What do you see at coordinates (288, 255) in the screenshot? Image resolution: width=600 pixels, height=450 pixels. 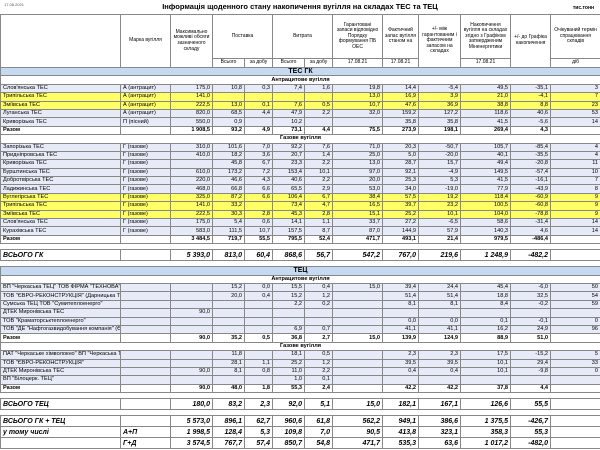 I see `value-cell: 868,6` at bounding box center [288, 255].